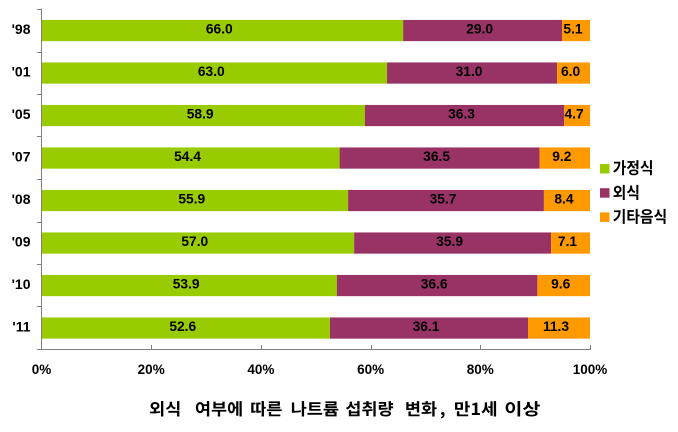 This screenshot has height=432, width=678. What do you see at coordinates (571, 71) in the screenshot?
I see `svg-text: 6.0` at bounding box center [571, 71].